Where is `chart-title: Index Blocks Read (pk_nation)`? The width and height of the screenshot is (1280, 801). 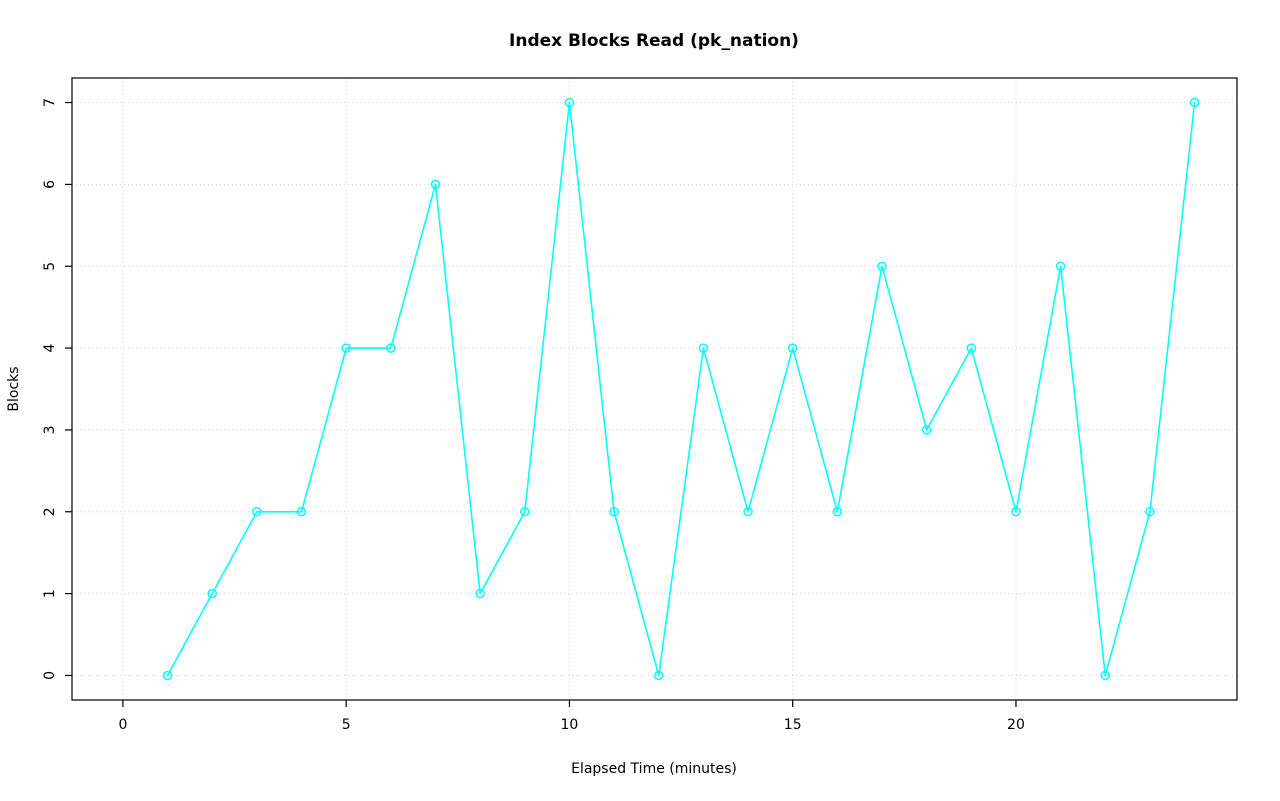 chart-title: Index Blocks Read (pk_nation) is located at coordinates (654, 41).